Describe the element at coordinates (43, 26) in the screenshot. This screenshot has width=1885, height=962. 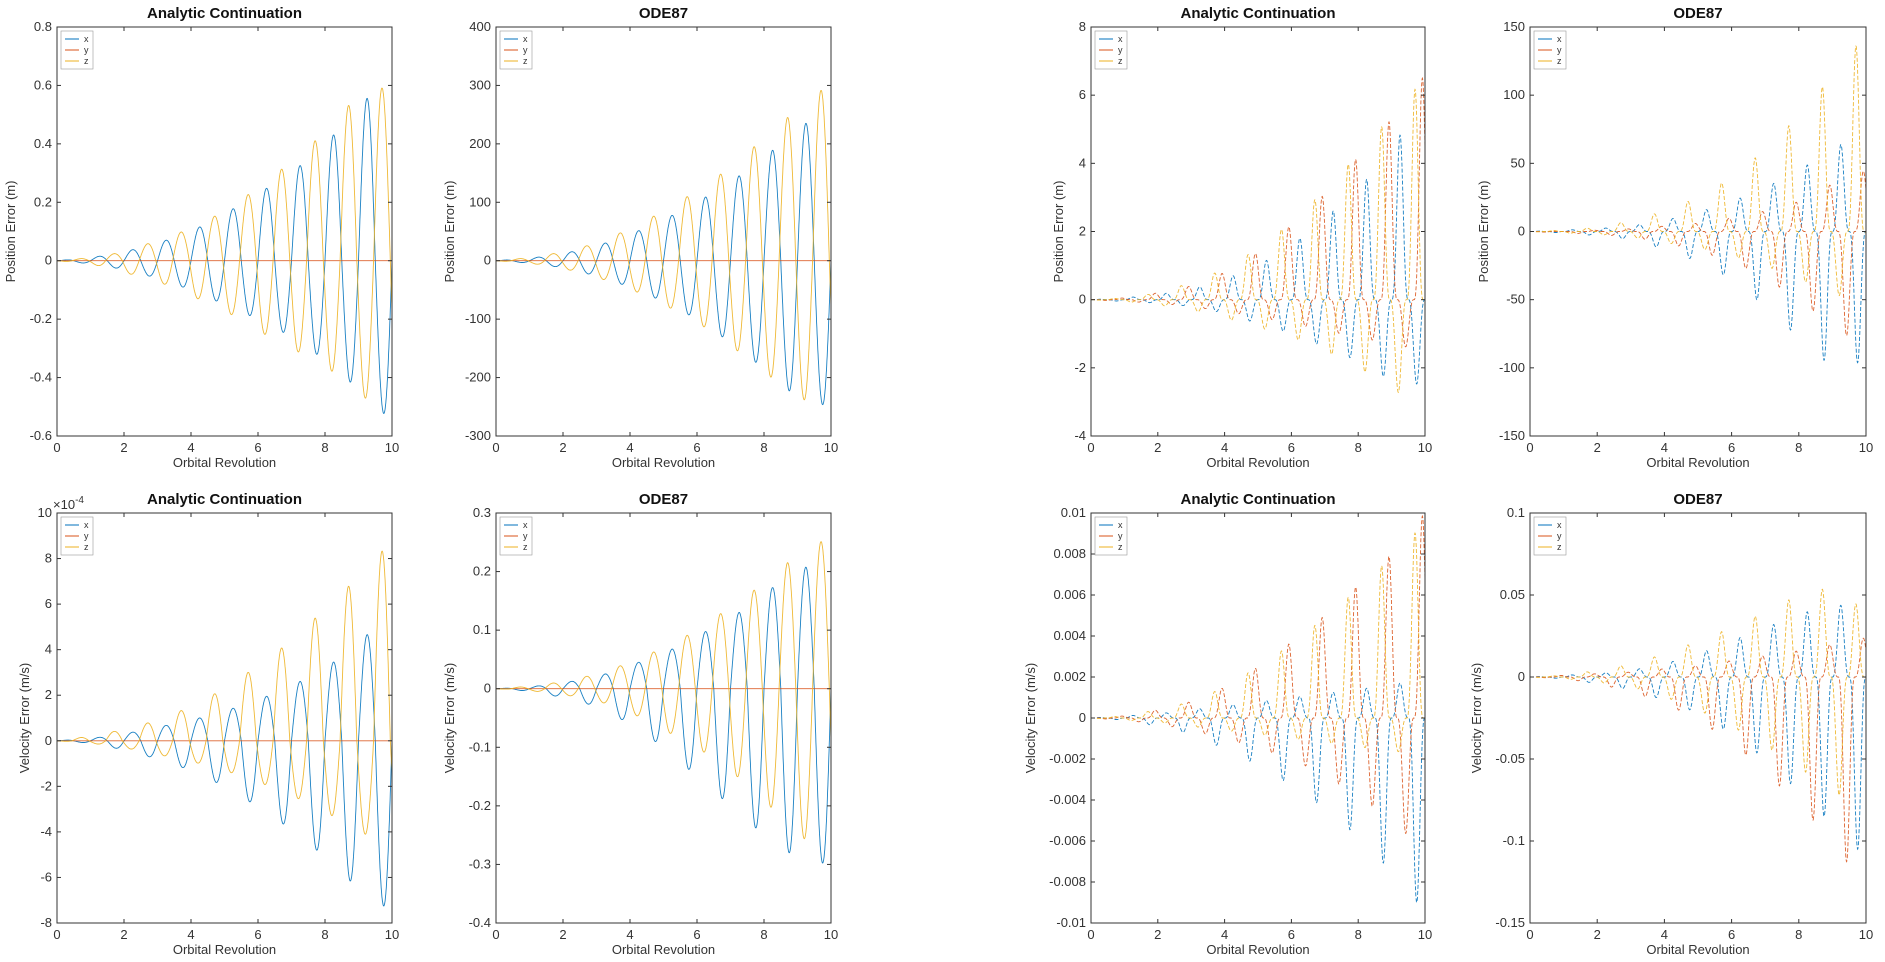
I see `y-tick-label: 0.8` at that location.